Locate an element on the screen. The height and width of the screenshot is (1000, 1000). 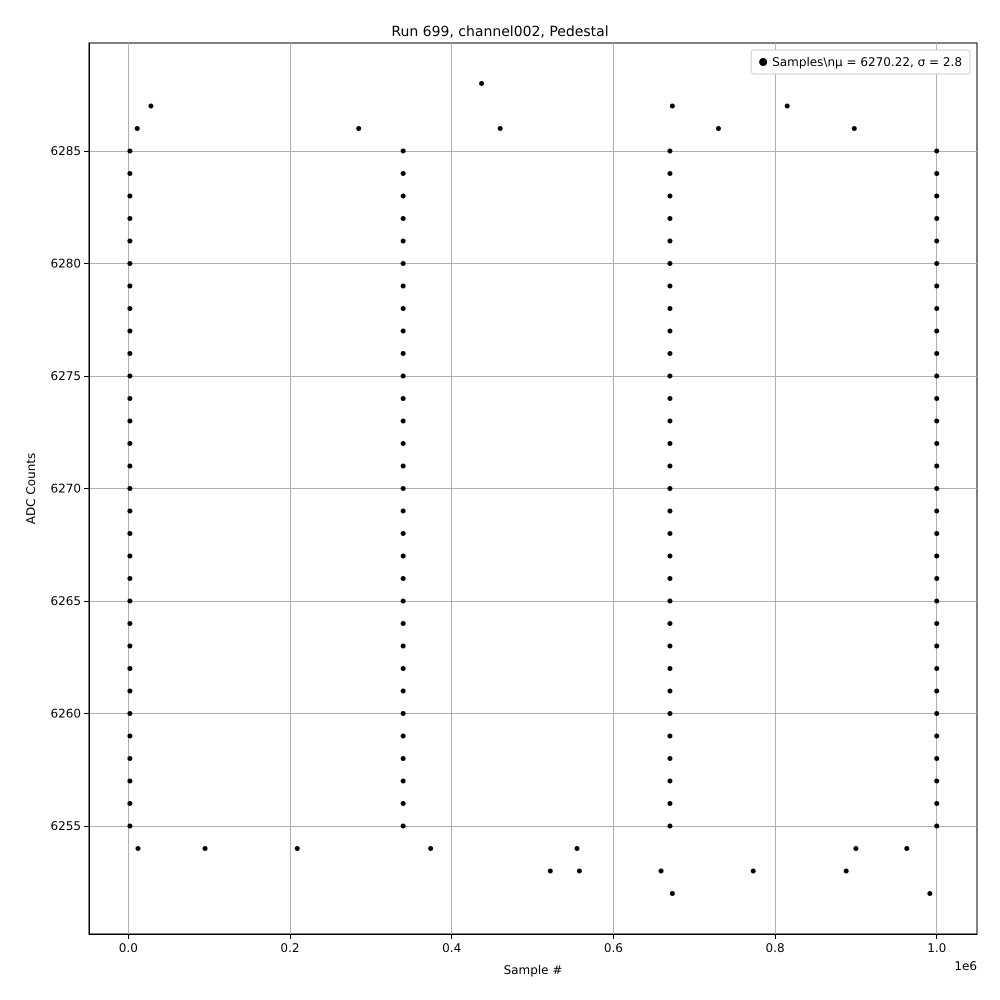
x-tick-label: 0.6 is located at coordinates (613, 948).